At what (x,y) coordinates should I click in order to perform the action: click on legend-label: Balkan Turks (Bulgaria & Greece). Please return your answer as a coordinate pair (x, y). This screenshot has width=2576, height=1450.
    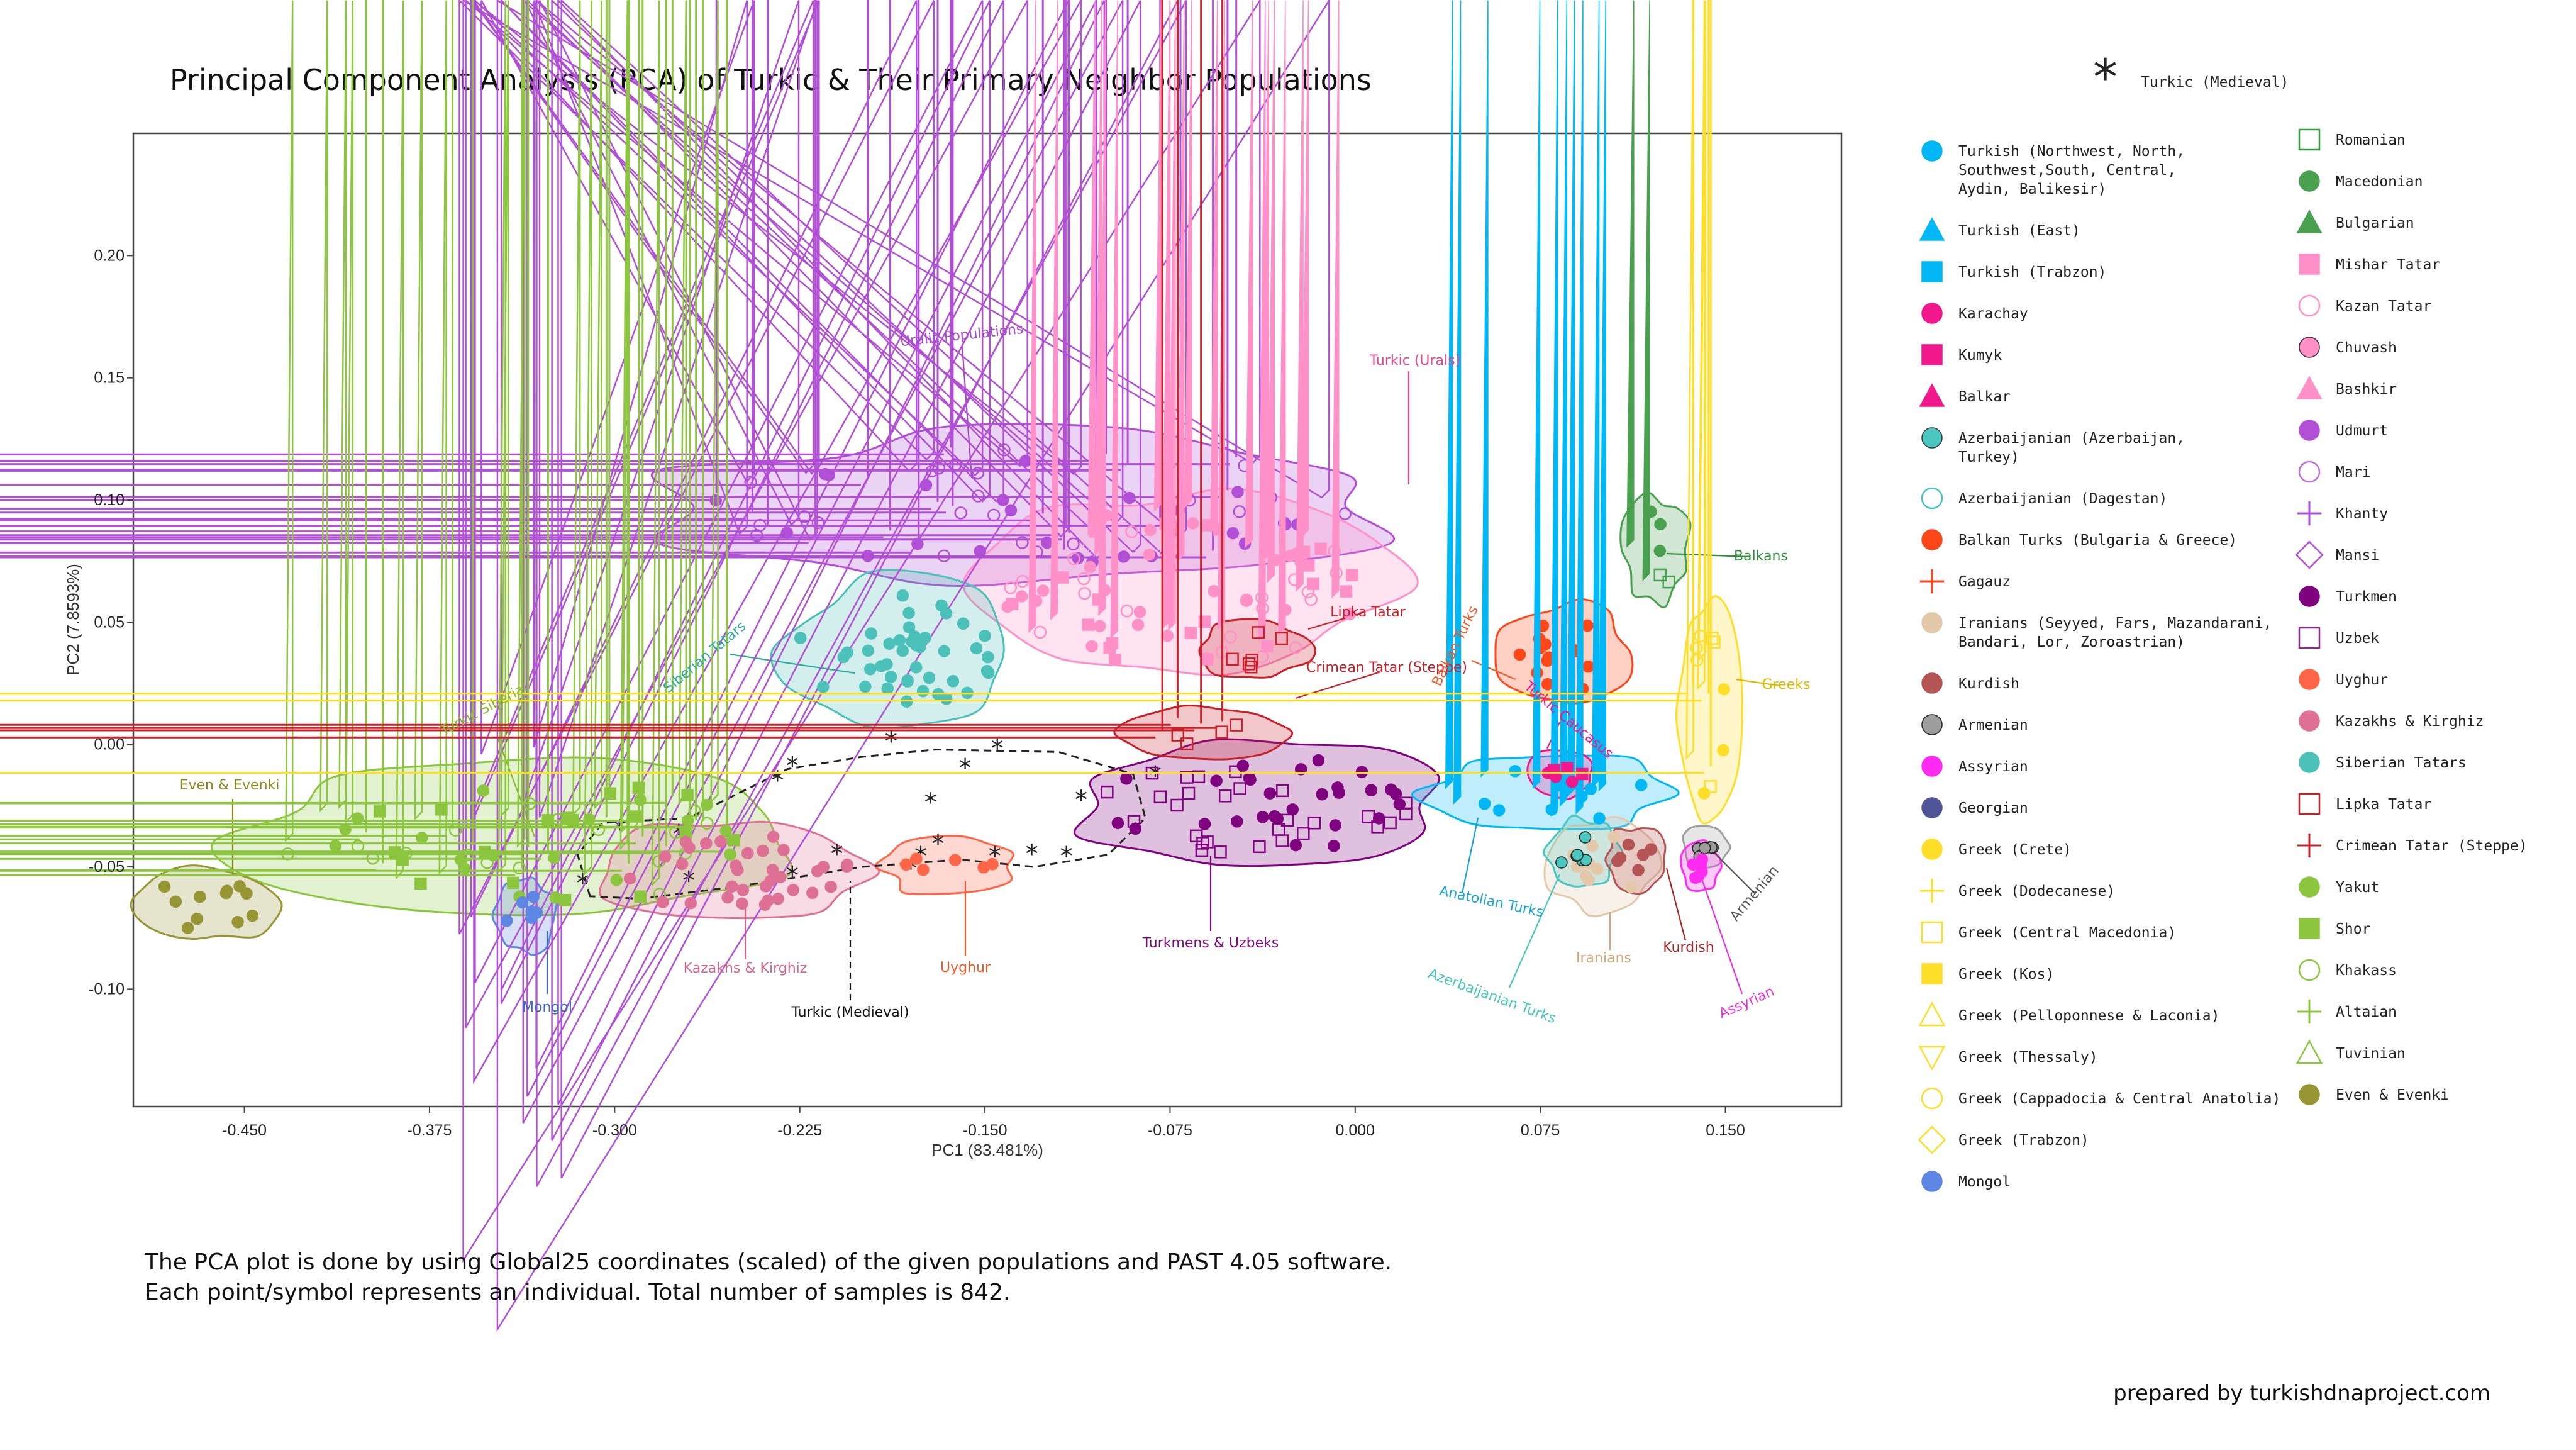
    Looking at the image, I should click on (2097, 540).